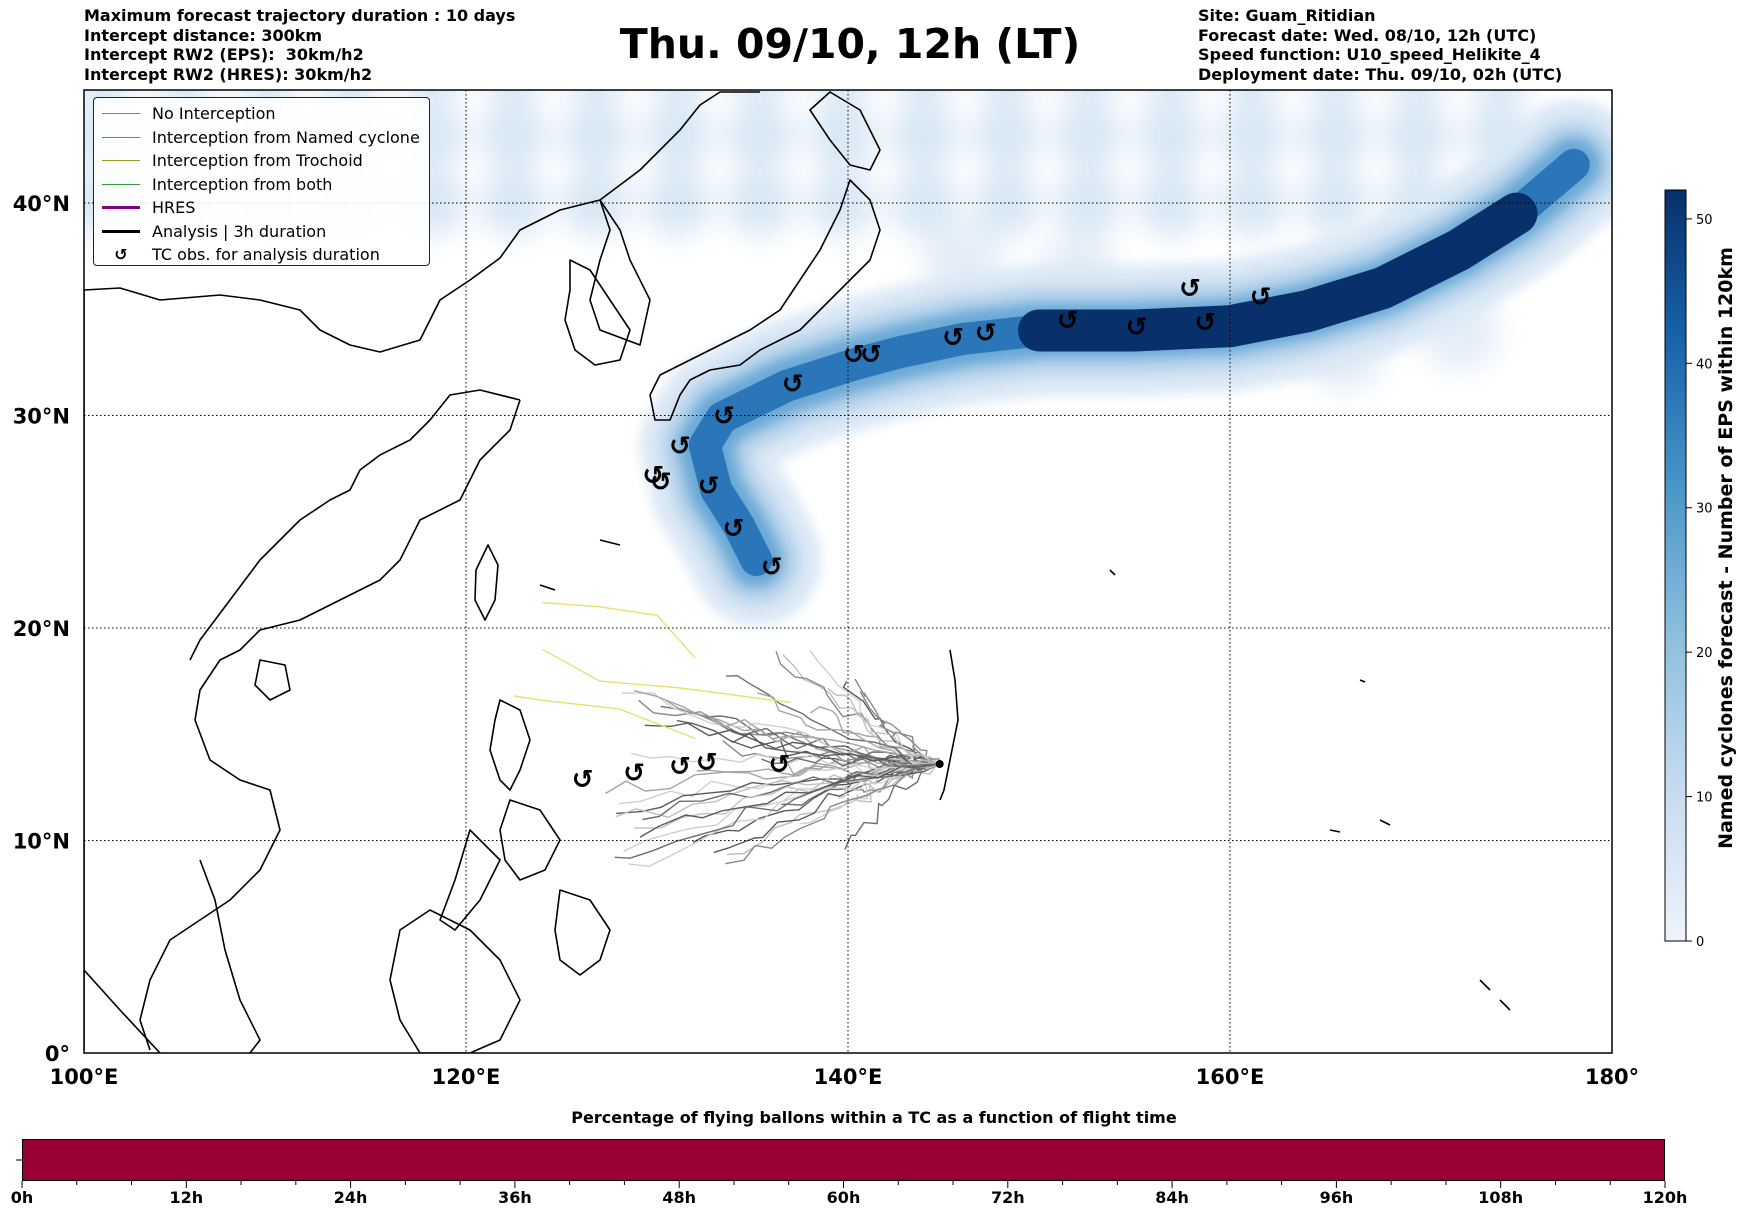 Image resolution: width=1748 pixels, height=1213 pixels. What do you see at coordinates (186, 1197) in the screenshot?
I see `flight-time-tick-label: 12h` at bounding box center [186, 1197].